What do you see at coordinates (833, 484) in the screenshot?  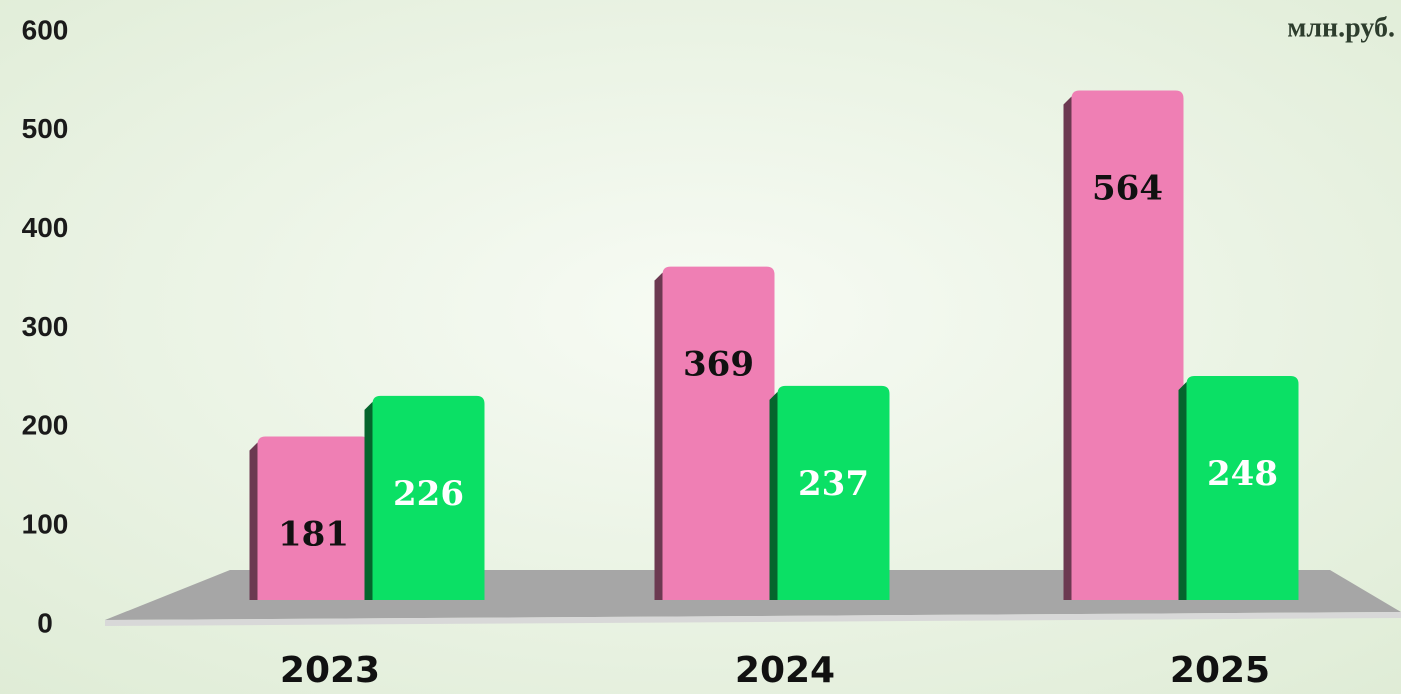 I see `value-label: 237` at bounding box center [833, 484].